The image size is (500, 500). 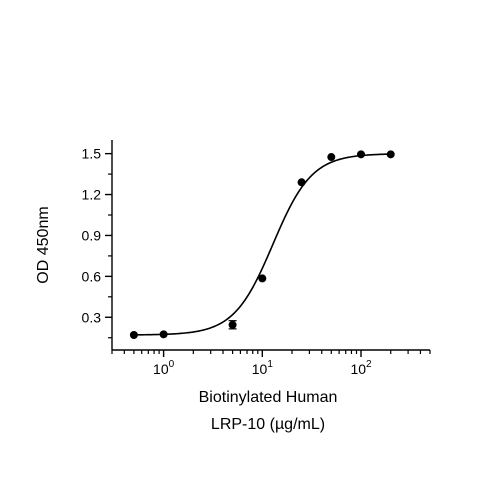 I want to click on y-axis-title: OD 450nm, so click(x=43, y=244).